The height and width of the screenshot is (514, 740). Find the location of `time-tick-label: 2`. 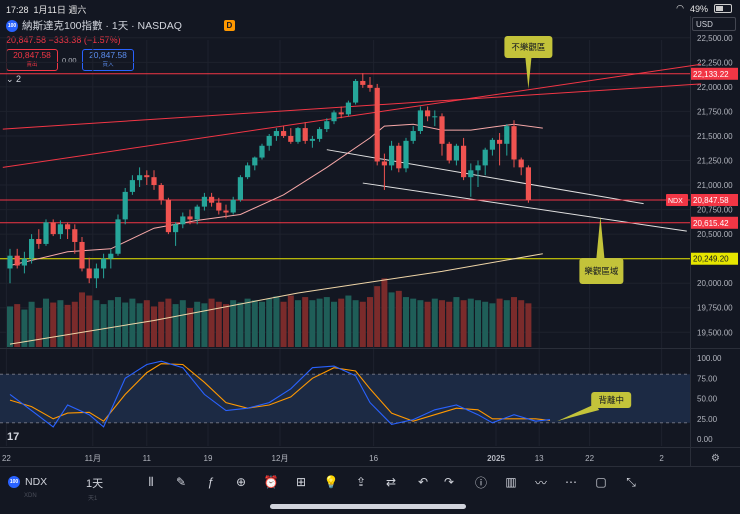

time-tick-label: 2 is located at coordinates (661, 458).